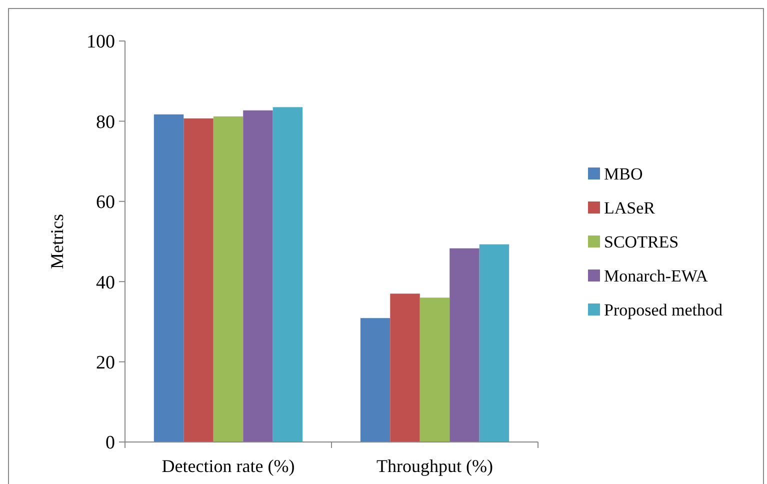 This screenshot has width=767, height=484. Describe the element at coordinates (110, 443) in the screenshot. I see `y-tick-label: 0` at that location.